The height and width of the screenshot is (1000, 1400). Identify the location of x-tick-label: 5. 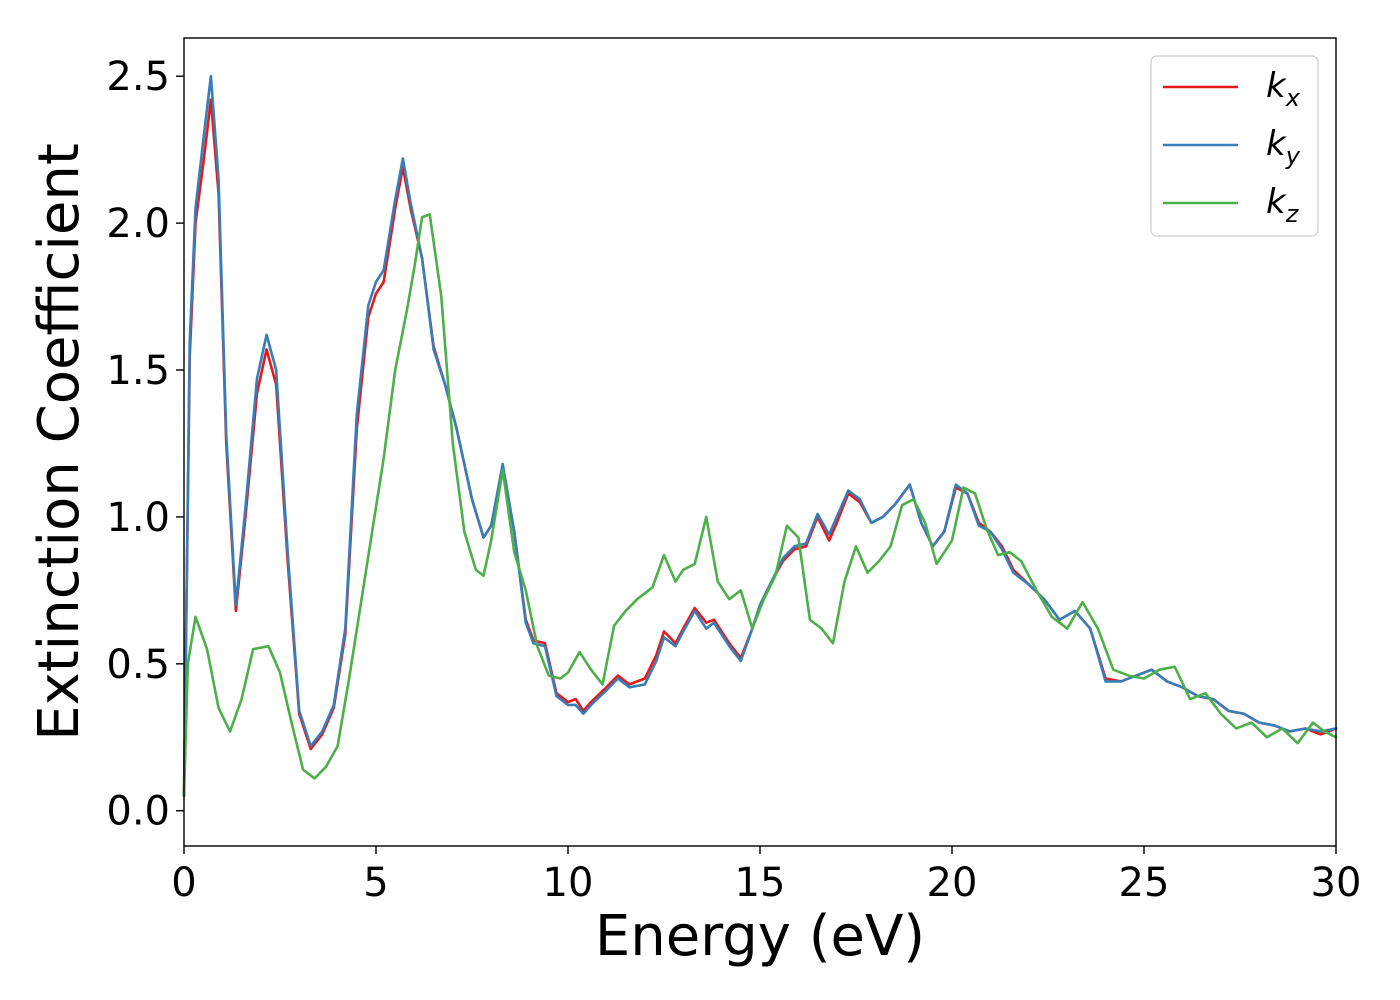
(375, 883).